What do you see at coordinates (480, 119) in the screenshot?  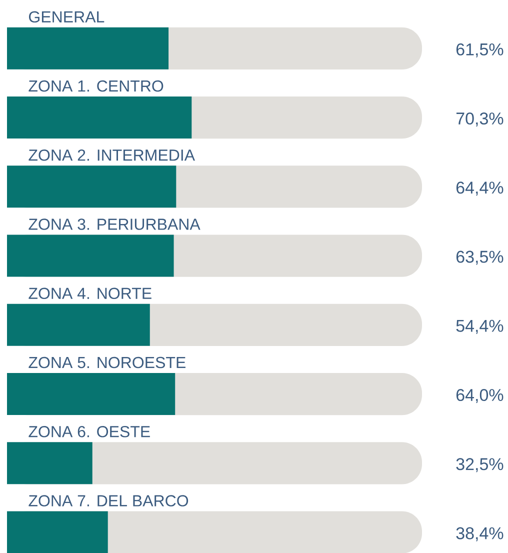 I see `data-label: 70,3%` at bounding box center [480, 119].